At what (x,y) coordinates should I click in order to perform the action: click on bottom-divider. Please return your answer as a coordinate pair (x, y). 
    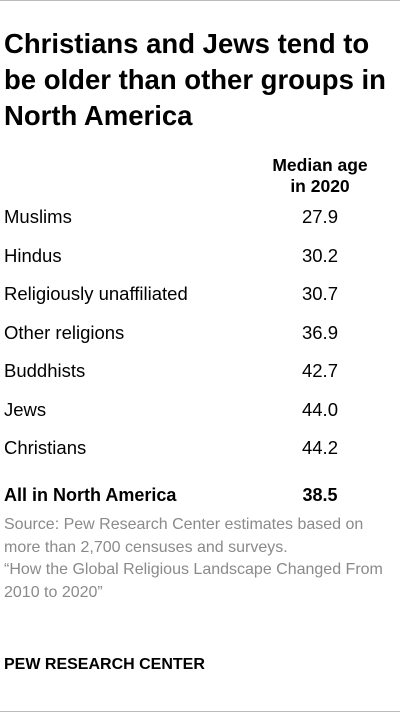
    Looking at the image, I should click on (200, 711).